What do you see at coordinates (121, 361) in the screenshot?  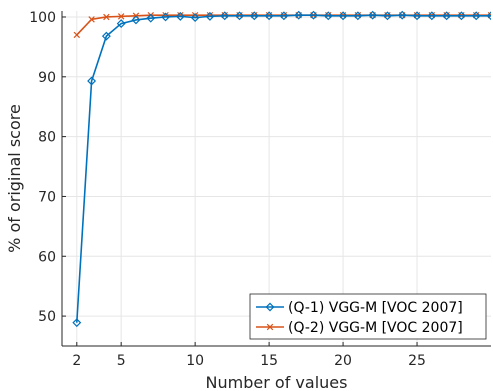 I see `x-tick-label: 5` at bounding box center [121, 361].